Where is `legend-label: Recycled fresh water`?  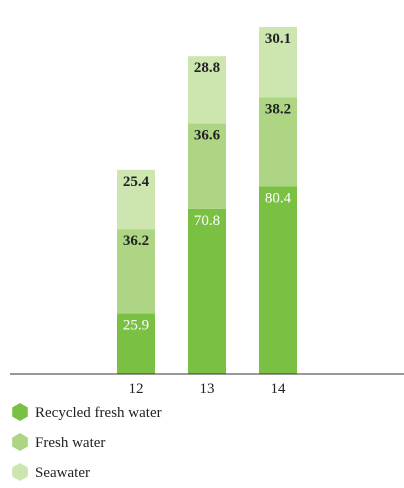 legend-label: Recycled fresh water is located at coordinates (98, 413).